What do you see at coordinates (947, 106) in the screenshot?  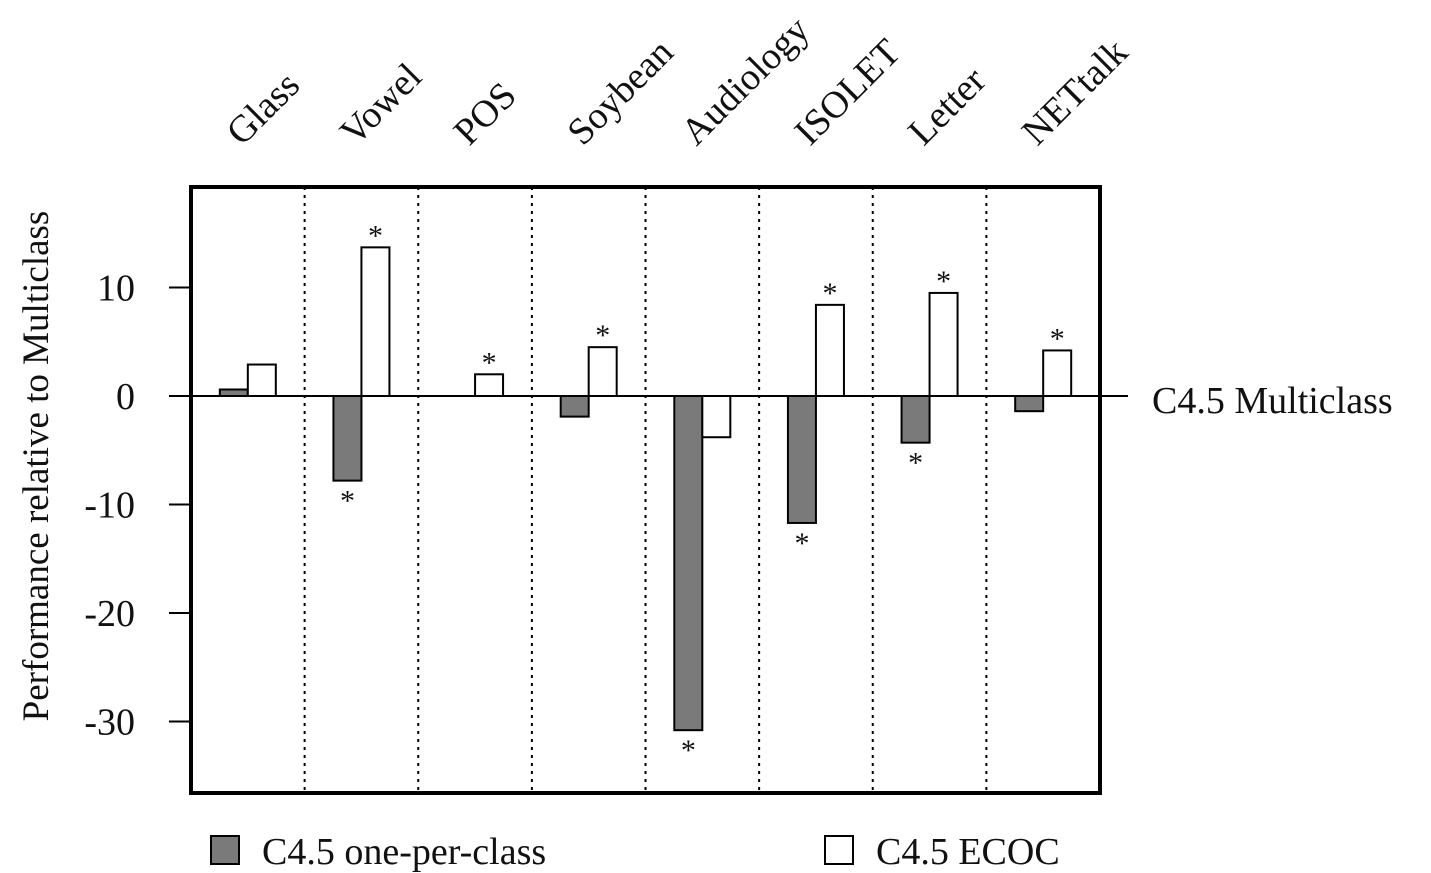 I see `category-label: Letter` at bounding box center [947, 106].